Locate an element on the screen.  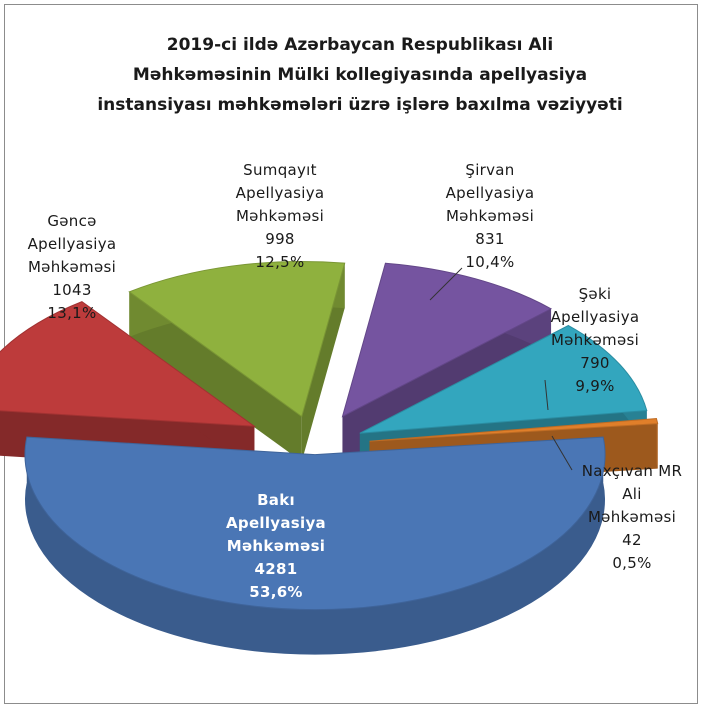
label-seki-line3: Məhkəməsi is located at coordinates (595, 340).